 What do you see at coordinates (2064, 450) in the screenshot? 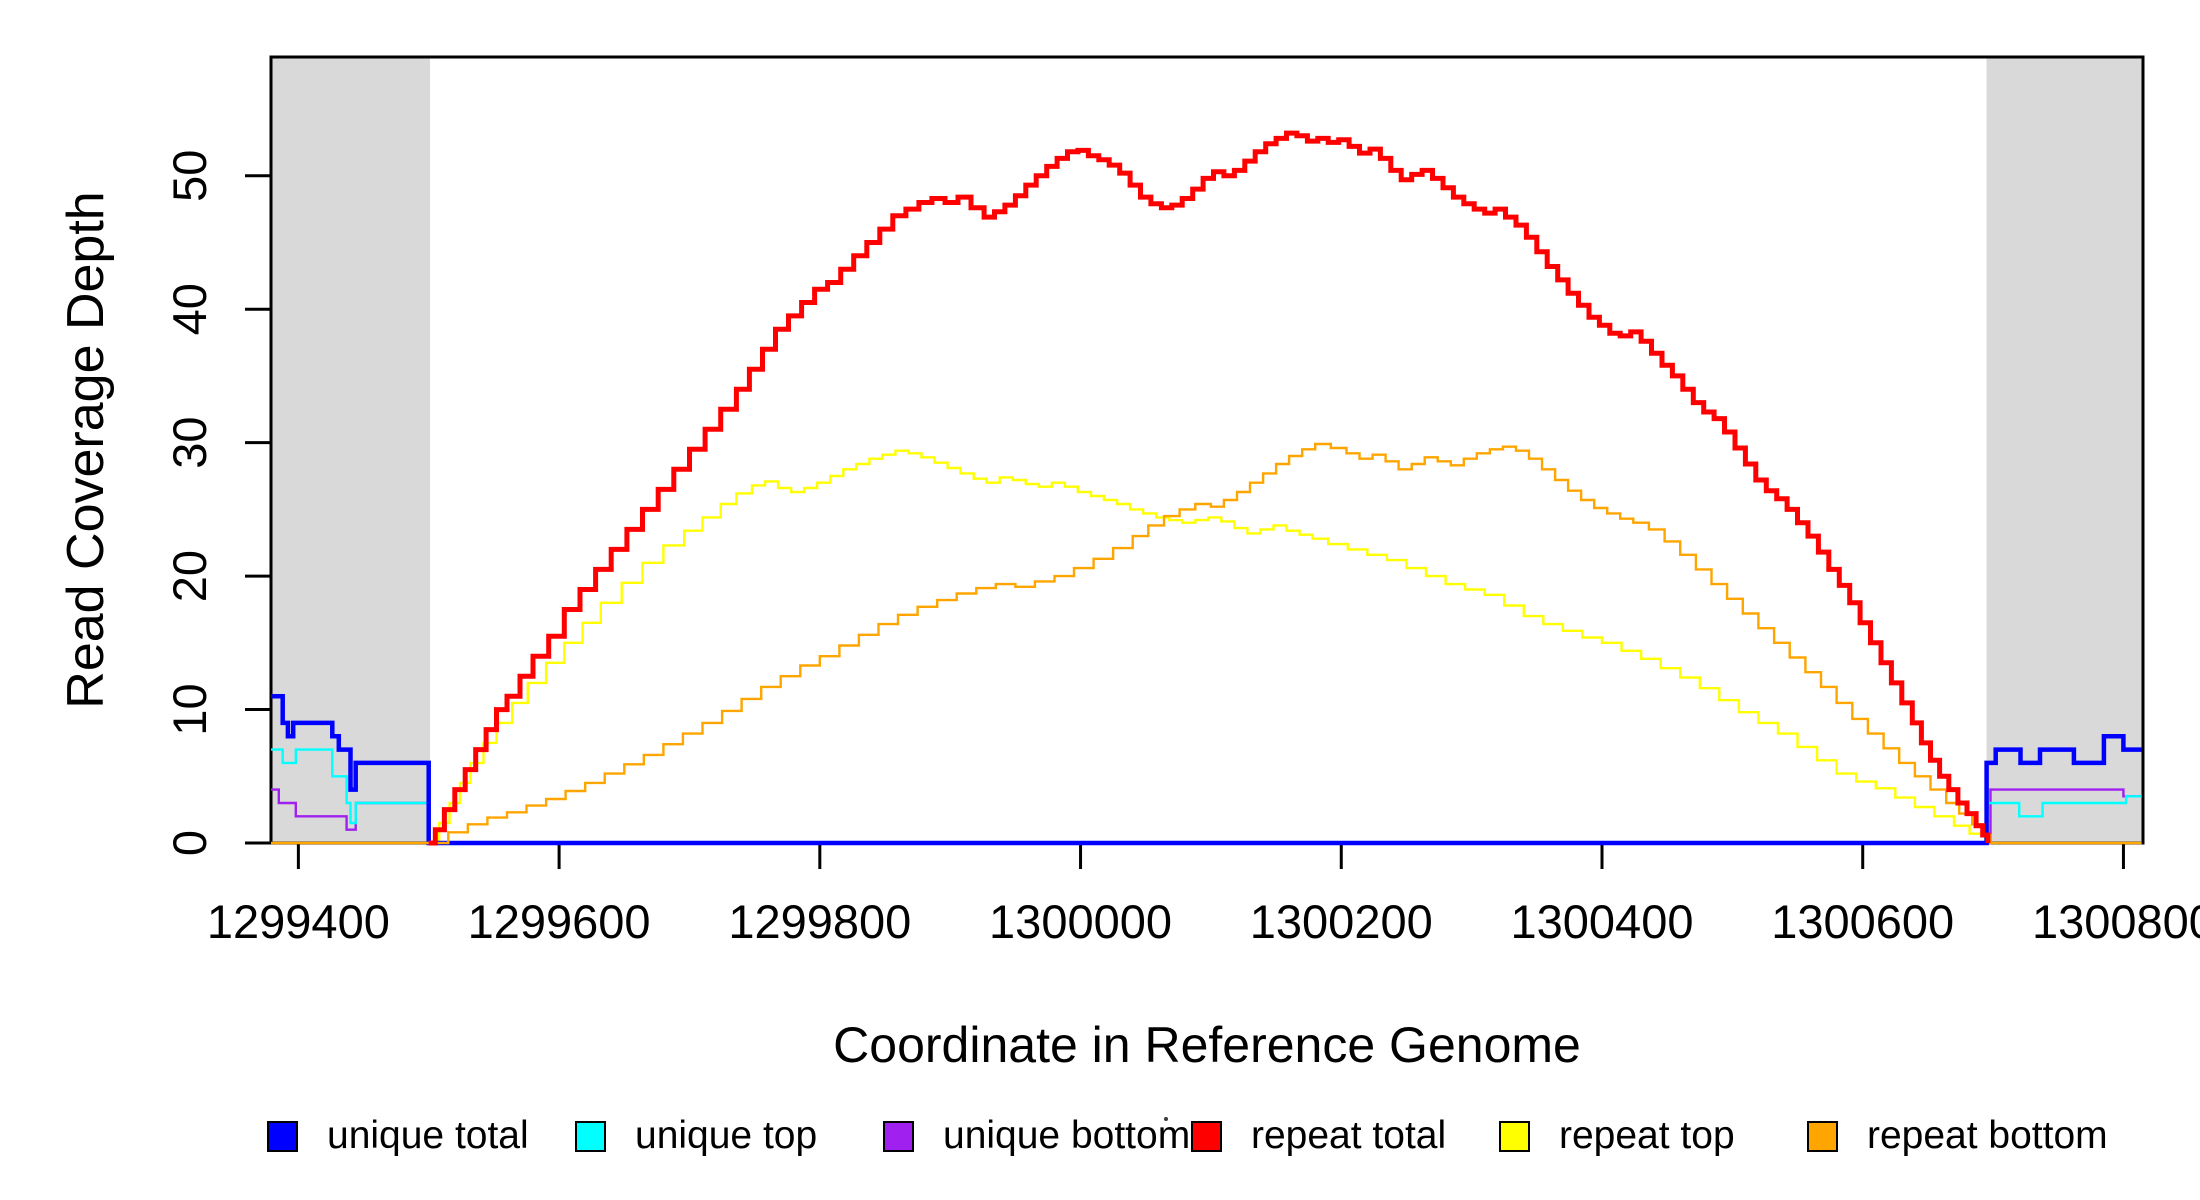
I see `right-flank-unique-region` at bounding box center [2064, 450].